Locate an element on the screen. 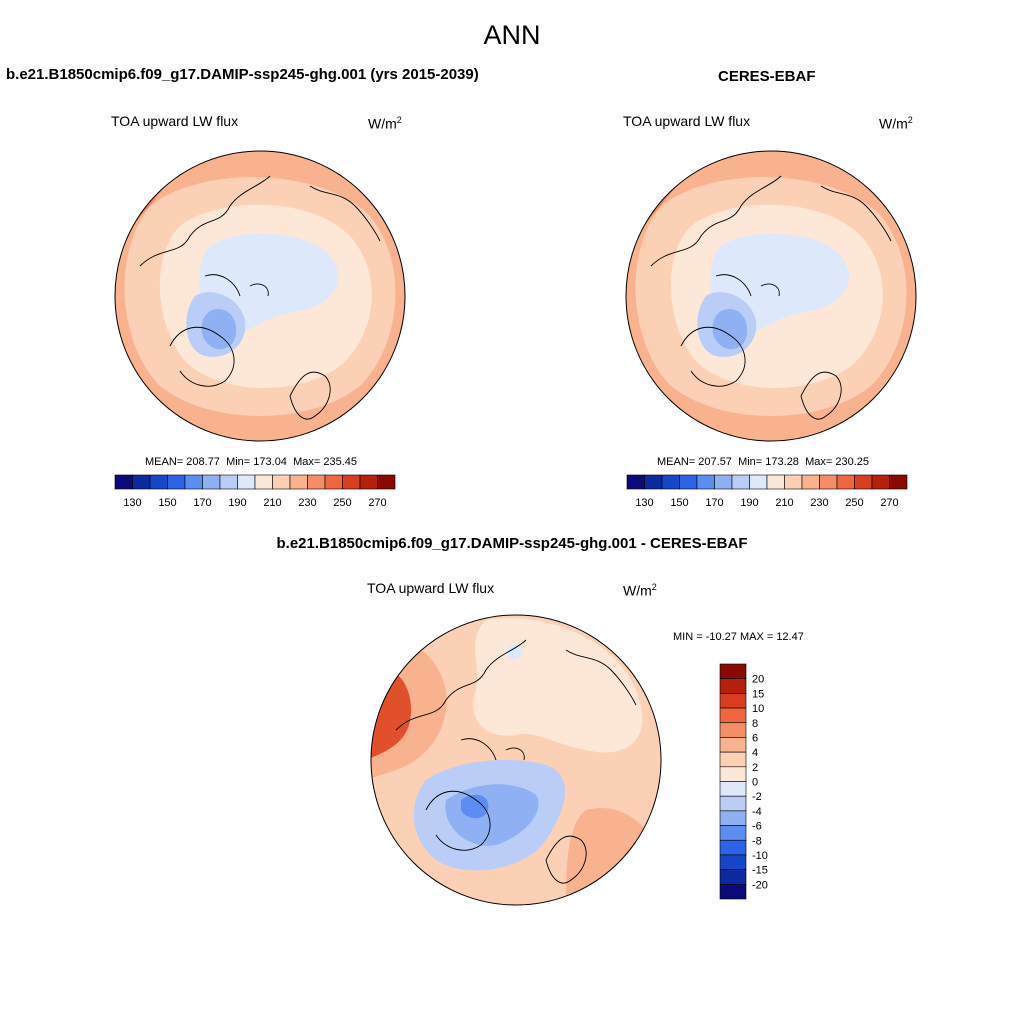 This screenshot has height=1024, width=1024. model-colorbar-tick-label: 210 is located at coordinates (272, 503).